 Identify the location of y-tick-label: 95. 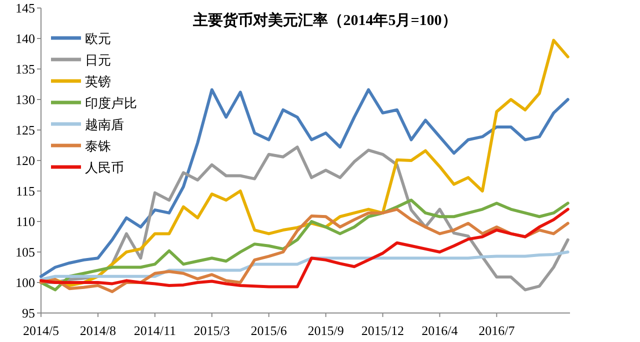
(28, 313).